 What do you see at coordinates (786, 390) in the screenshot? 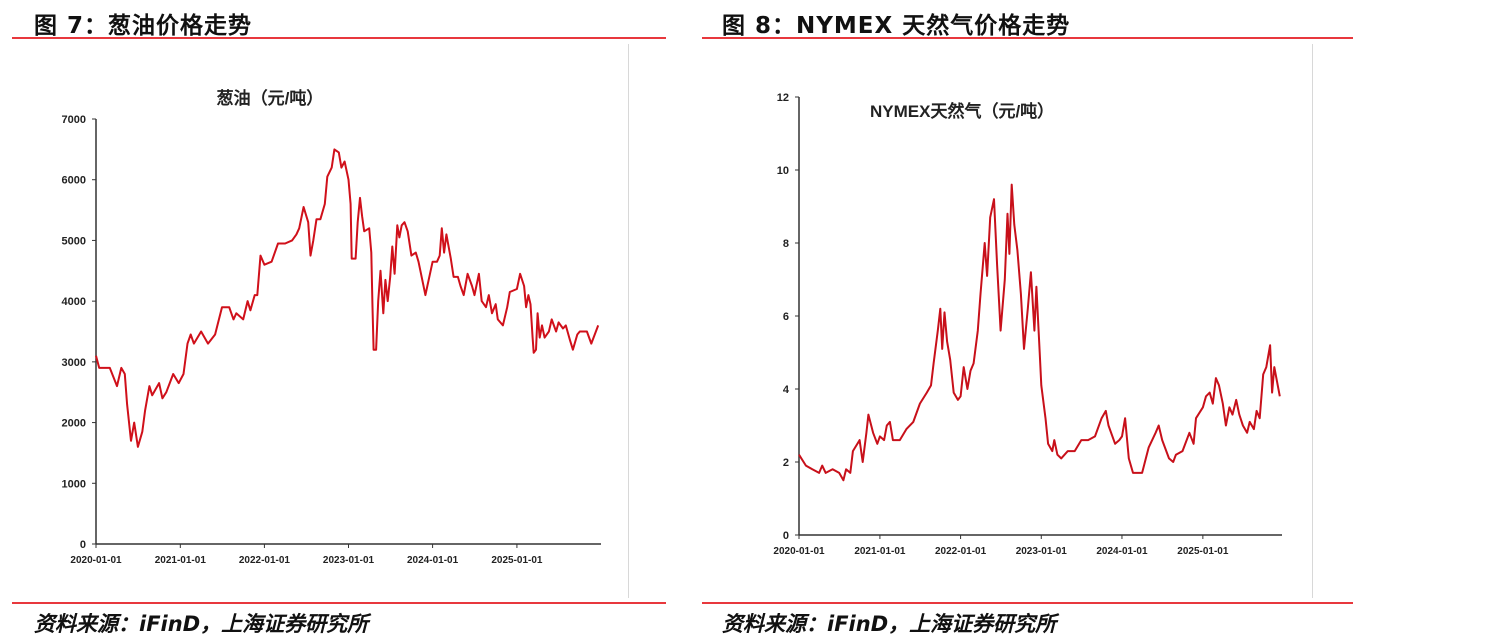
I see `y-tick-label: 4` at bounding box center [786, 390].